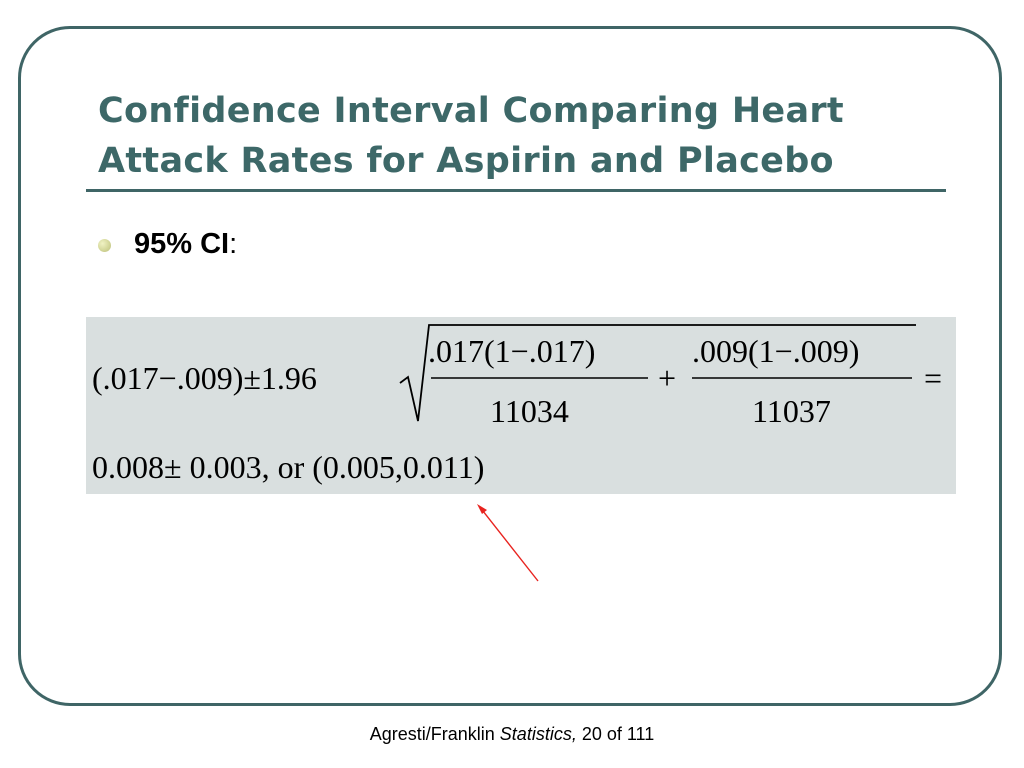 This screenshot has width=1024, height=768. Describe the element at coordinates (529, 411) in the screenshot. I see `frac1-denominator: 11034` at that location.